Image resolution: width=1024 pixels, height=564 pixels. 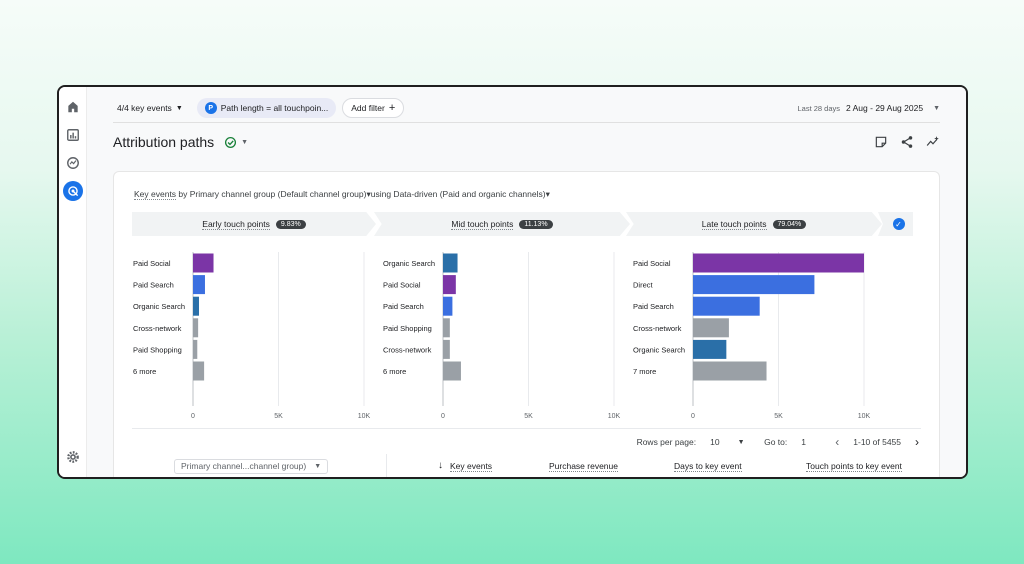 What do you see at coordinates (854, 466) in the screenshot?
I see `column-header-touch-points: Touch points to key event` at bounding box center [854, 466].